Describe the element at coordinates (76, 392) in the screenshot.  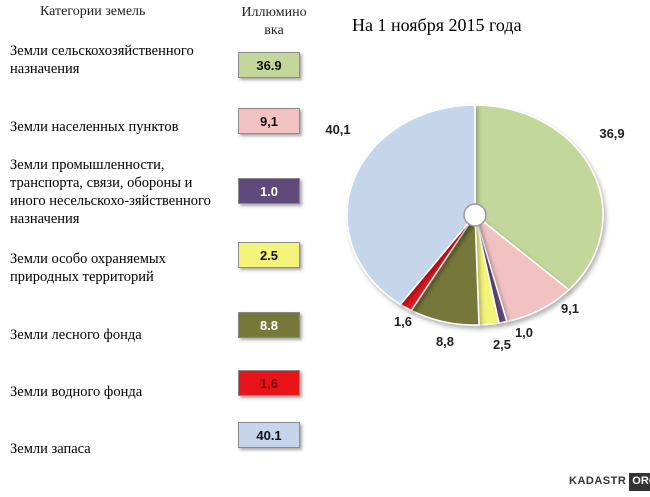
I see `category-label-water: Земли водного фонда` at that location.